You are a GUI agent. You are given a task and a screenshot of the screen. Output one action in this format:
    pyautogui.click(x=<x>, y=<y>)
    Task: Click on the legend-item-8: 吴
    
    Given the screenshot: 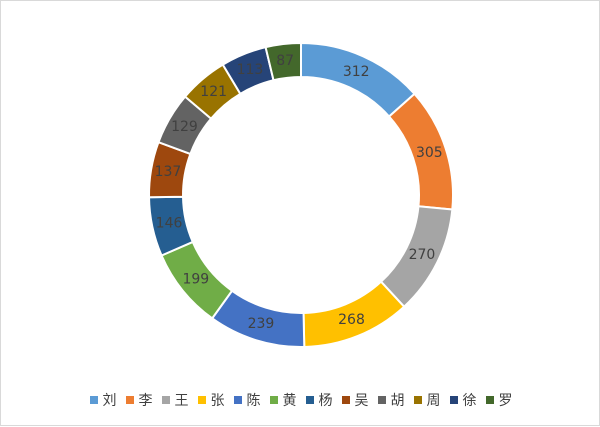 What is the action you would take?
    pyautogui.click(x=355, y=400)
    